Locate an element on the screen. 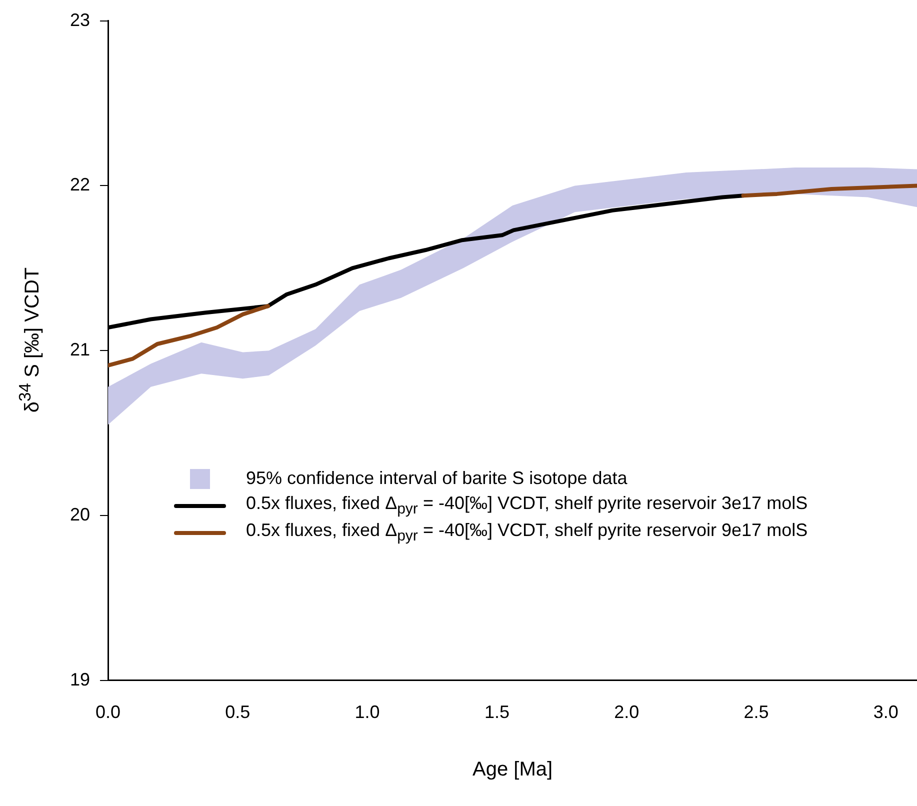 The width and height of the screenshot is (917, 806). y-tick-label: 22 is located at coordinates (80, 184).